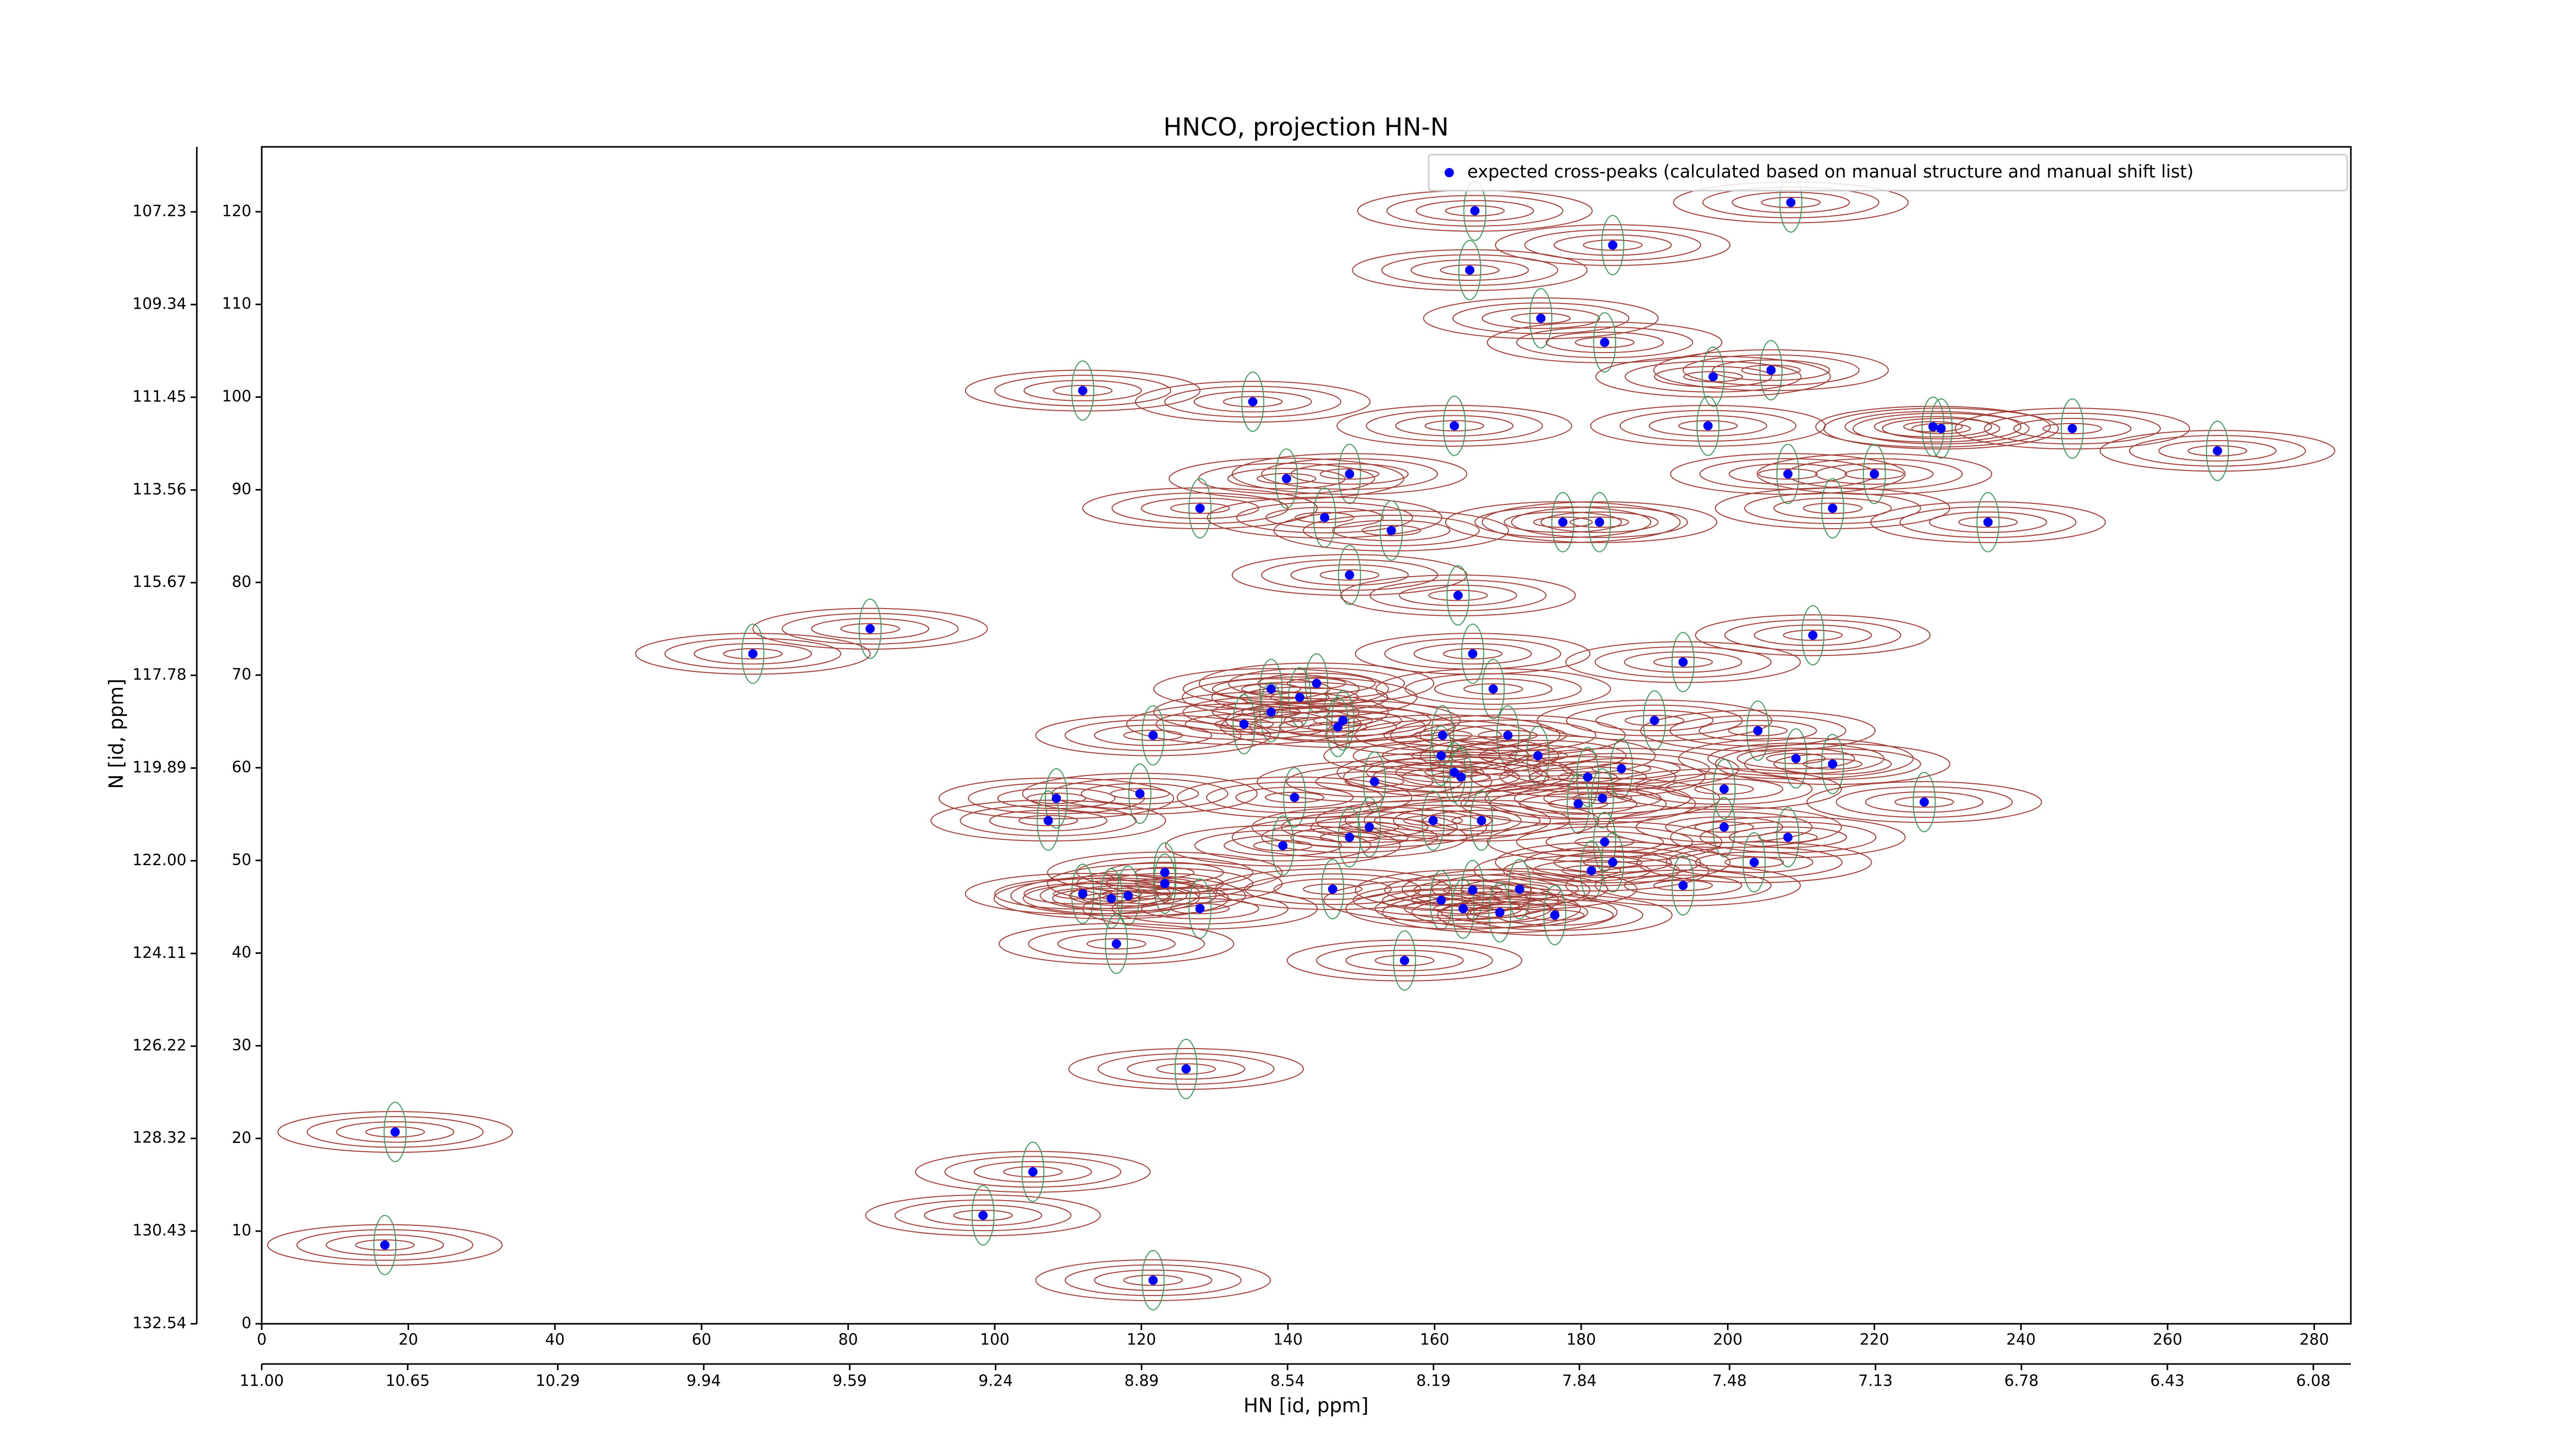 Image resolution: width=2576 pixels, height=1449 pixels. Describe the element at coordinates (241, 860) in the screenshot. I see `y-tick-label: 50` at that location.